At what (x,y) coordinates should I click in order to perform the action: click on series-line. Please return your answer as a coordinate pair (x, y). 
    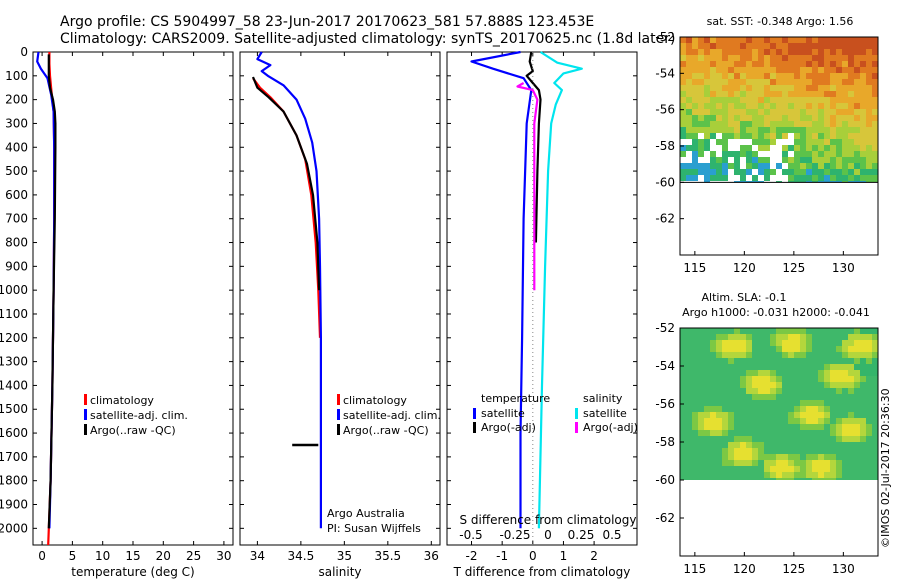
    Looking at the image, I should click on (533, 147).